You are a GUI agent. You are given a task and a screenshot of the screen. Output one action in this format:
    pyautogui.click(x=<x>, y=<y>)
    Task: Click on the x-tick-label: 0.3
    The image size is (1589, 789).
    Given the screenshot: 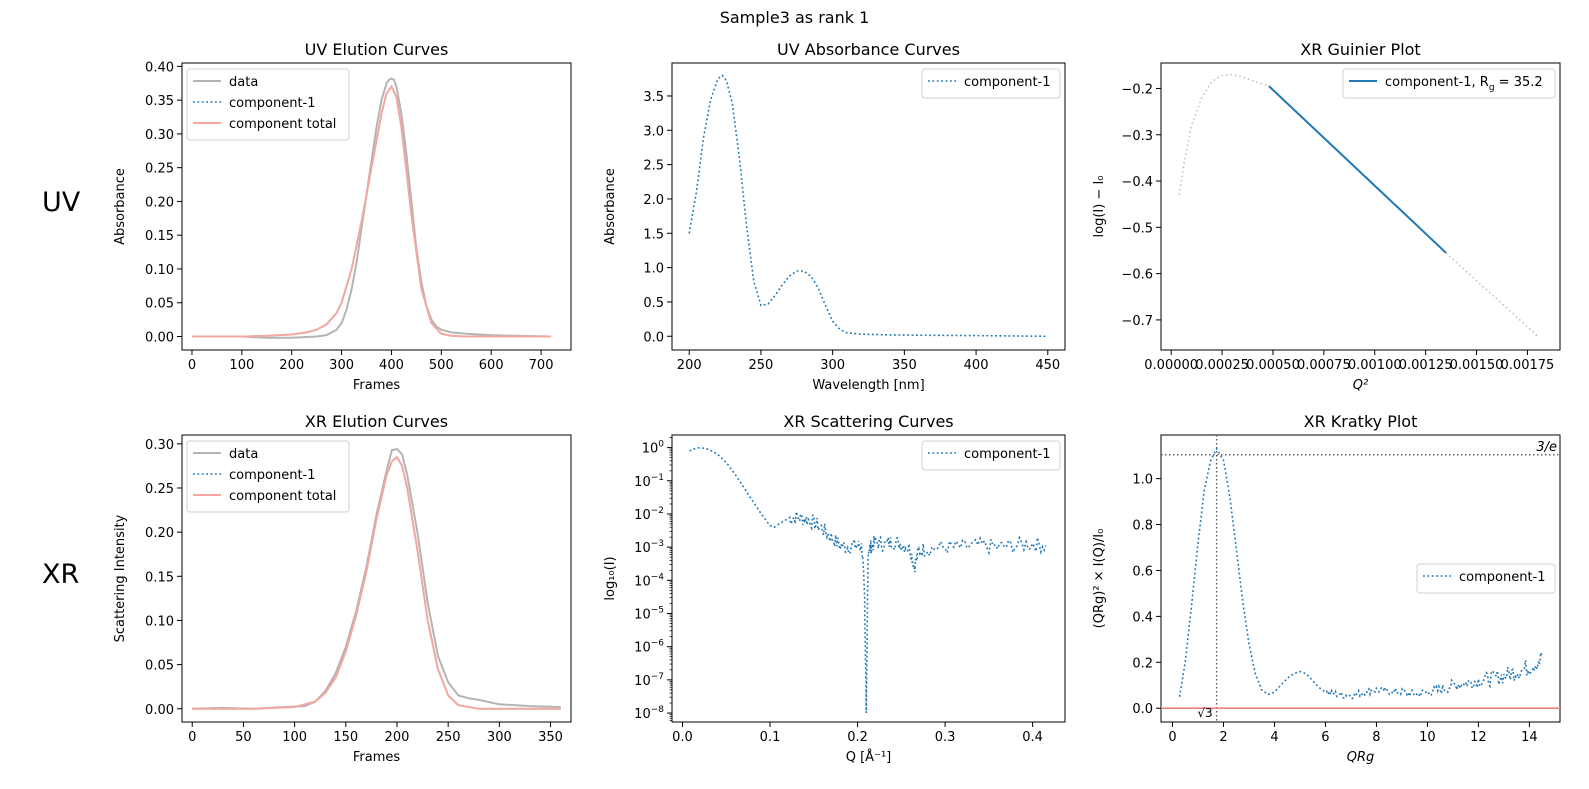 What is the action you would take?
    pyautogui.click(x=945, y=737)
    